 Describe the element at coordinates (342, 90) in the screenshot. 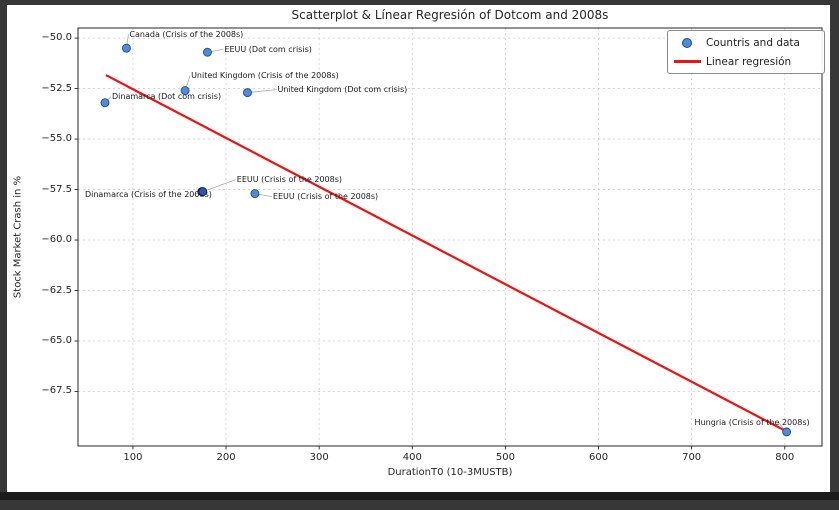

I see `point-annotation: United Kingdom (Dot com crisis)` at that location.